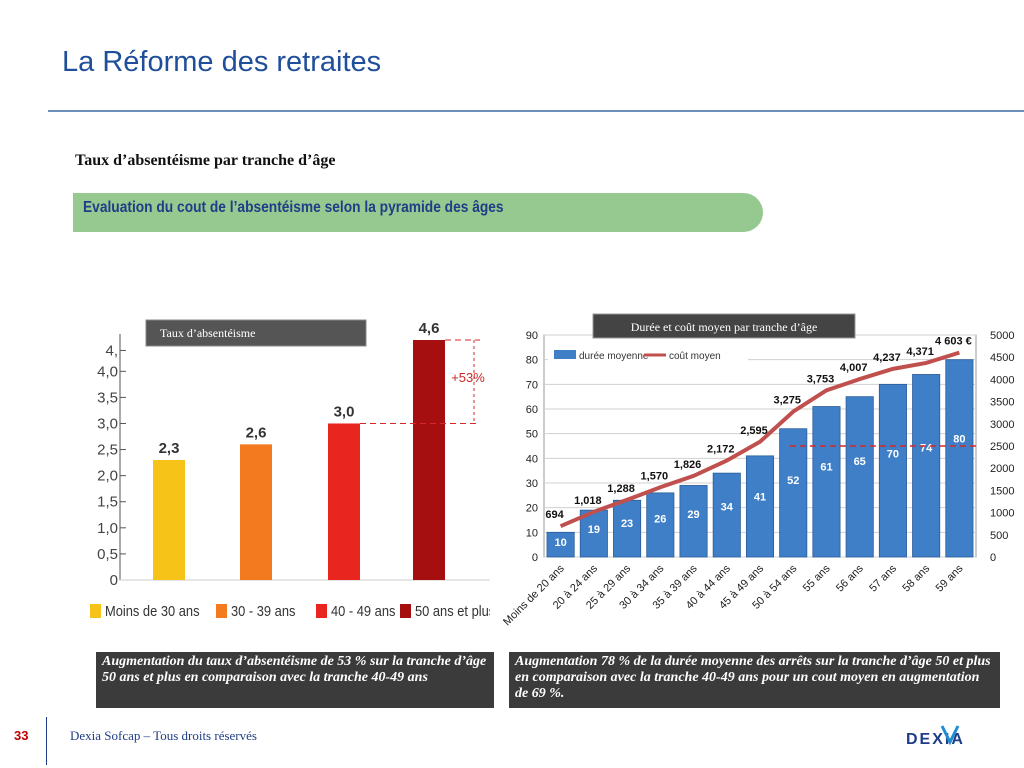 The width and height of the screenshot is (1024, 768). What do you see at coordinates (532, 533) in the screenshot?
I see `y-left-tick-label: 10` at bounding box center [532, 533].